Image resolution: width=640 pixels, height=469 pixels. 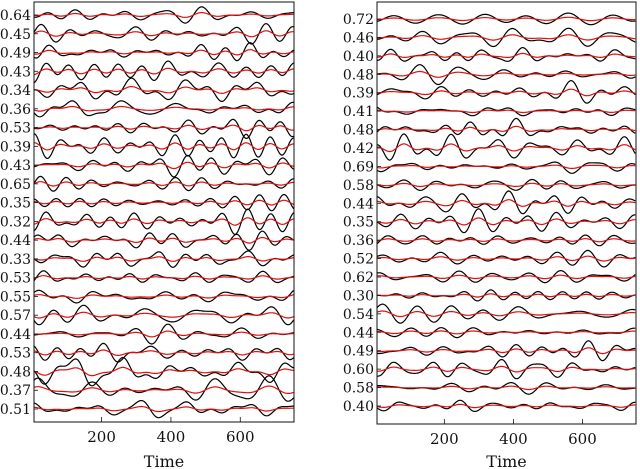 I want to click on trace-label: 0.51, so click(x=15, y=410).